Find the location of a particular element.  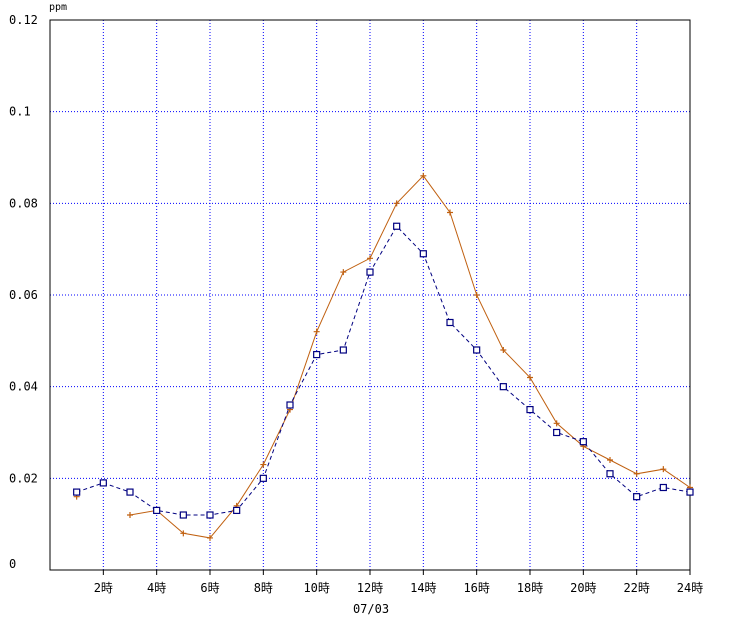

x-tick-label: 12時 is located at coordinates (370, 588).